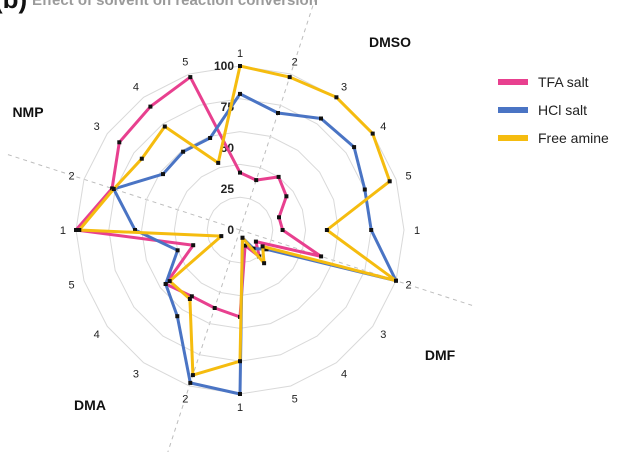  I want to click on legend-label: TFA salt, so click(563, 82).